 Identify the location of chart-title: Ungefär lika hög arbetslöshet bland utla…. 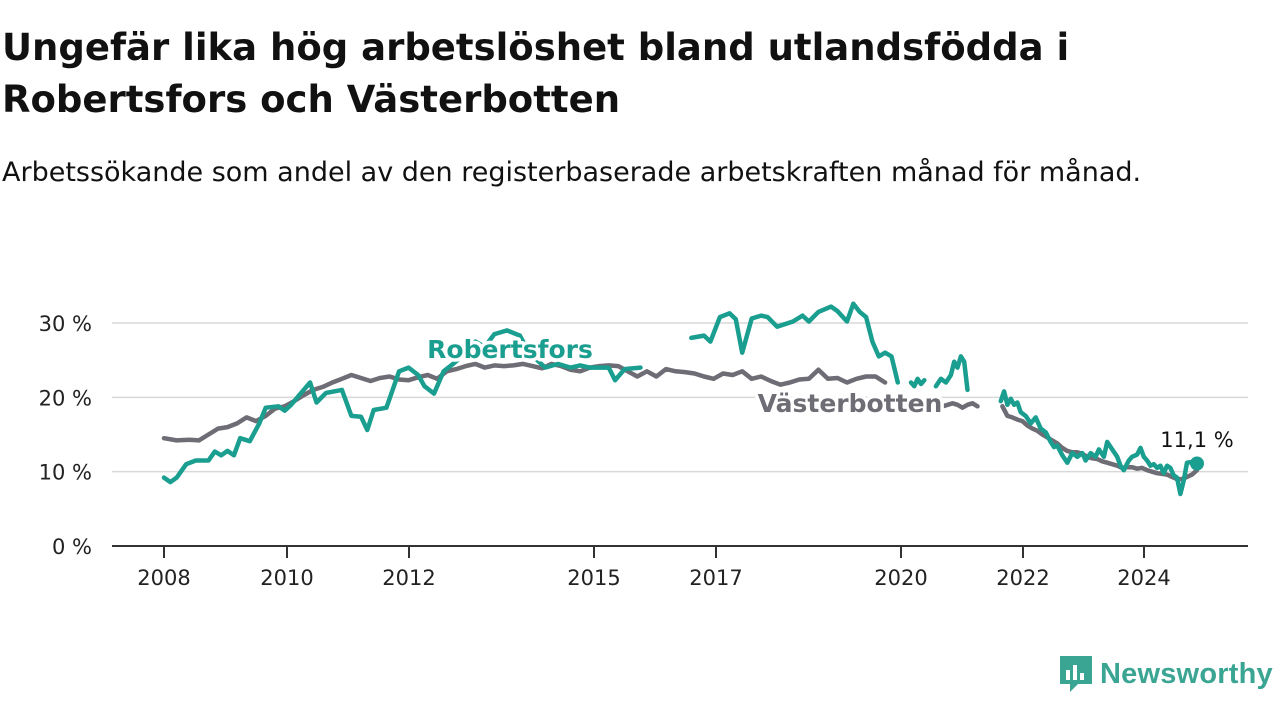
(536, 73).